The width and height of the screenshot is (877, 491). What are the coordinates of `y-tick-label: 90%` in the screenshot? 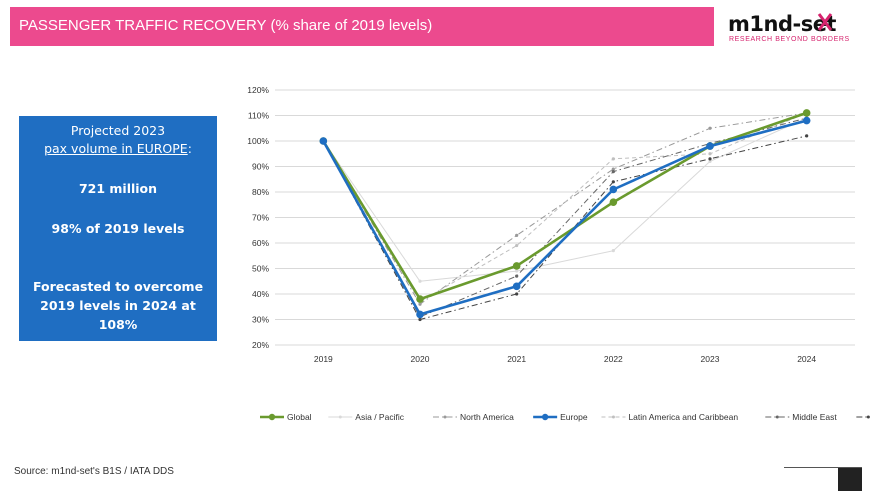 It's located at (260, 167).